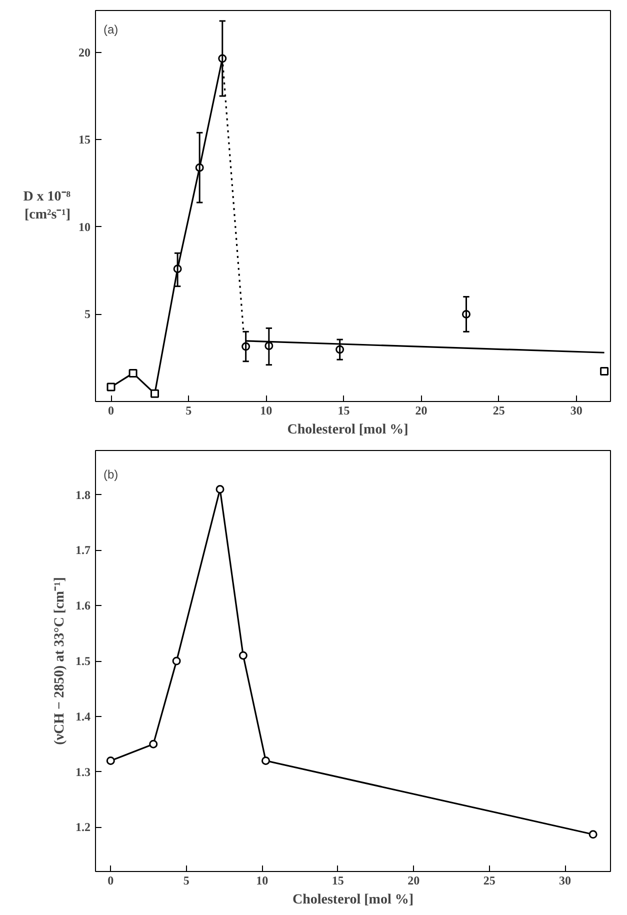 This screenshot has width=627, height=915. Describe the element at coordinates (83, 771) in the screenshot. I see `y-tick-label: 1.3` at that location.